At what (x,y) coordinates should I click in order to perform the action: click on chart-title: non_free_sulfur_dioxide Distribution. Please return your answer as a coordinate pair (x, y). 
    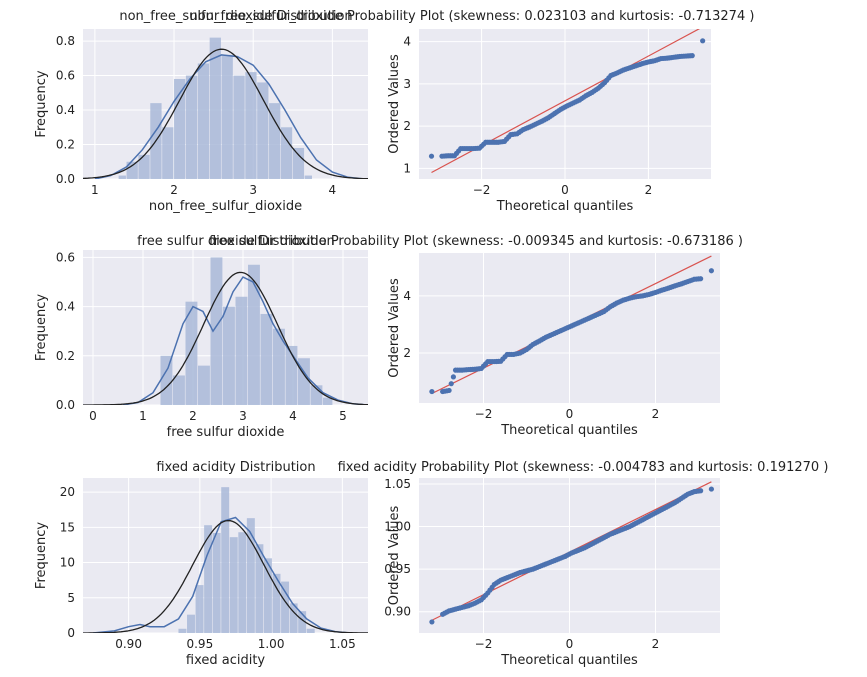
    Looking at the image, I should click on (235, 16).